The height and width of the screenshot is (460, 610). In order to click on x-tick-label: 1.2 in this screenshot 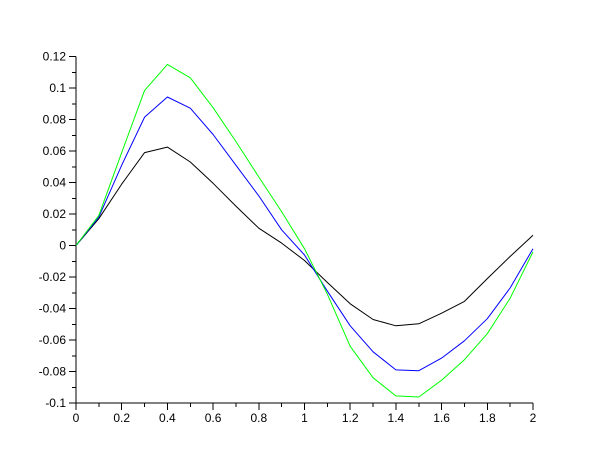, I will do `click(350, 418)`.